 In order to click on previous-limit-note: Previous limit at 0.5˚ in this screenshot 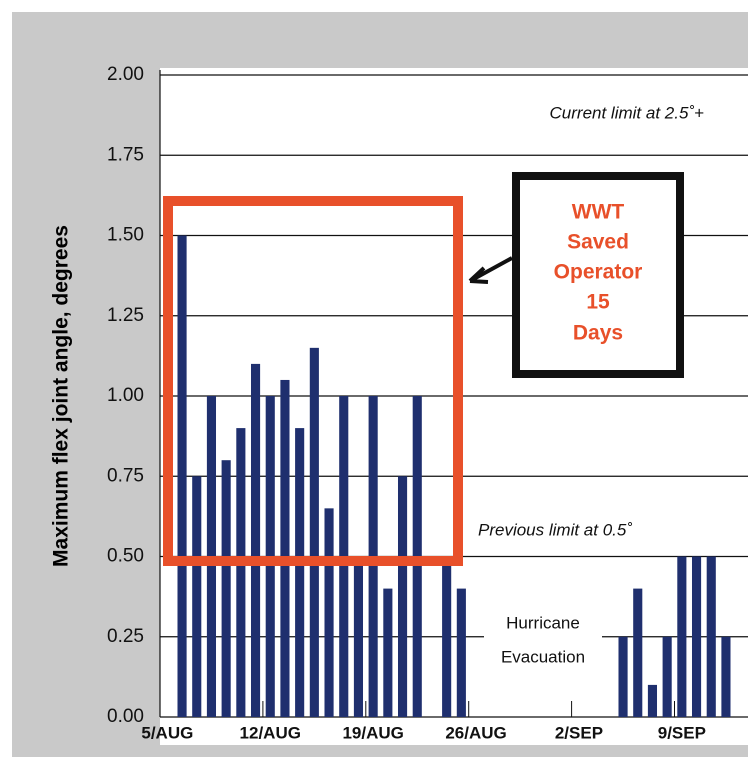, I will do `click(555, 529)`.